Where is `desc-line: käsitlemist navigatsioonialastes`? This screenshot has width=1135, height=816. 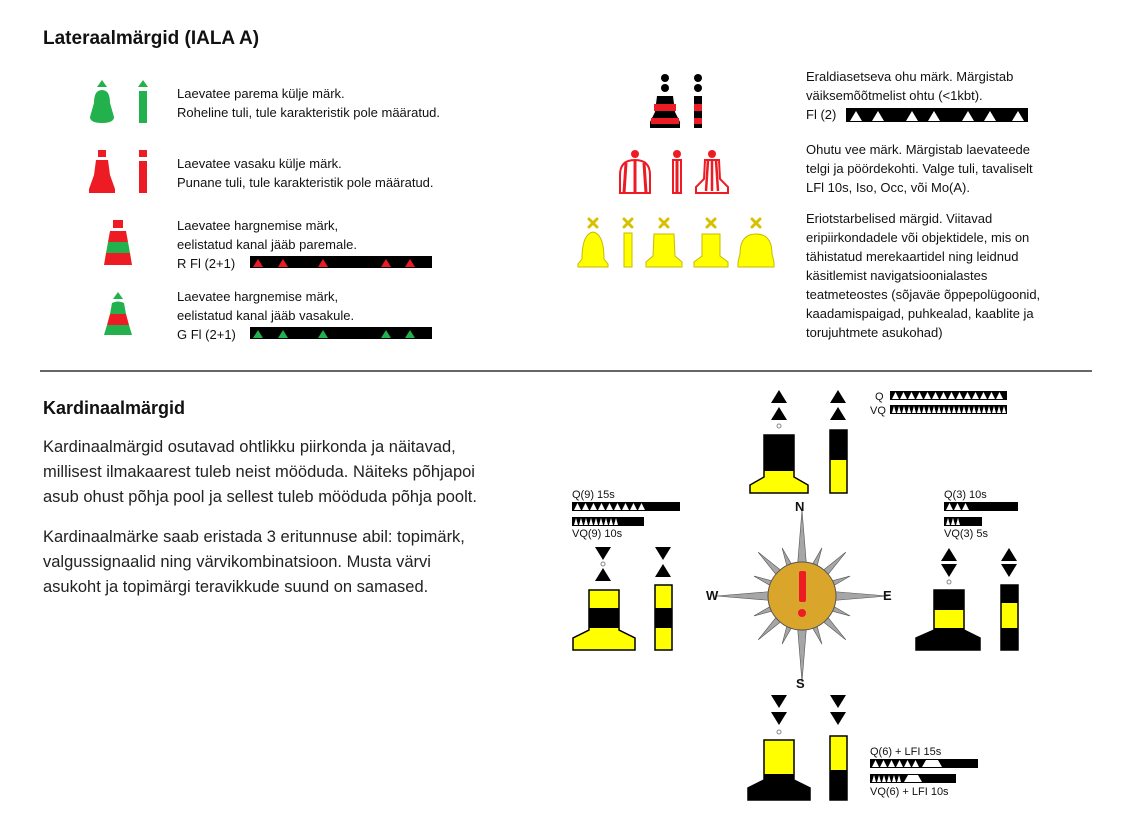 desc-line: käsitlemist navigatsioonialastes is located at coordinates (897, 275).